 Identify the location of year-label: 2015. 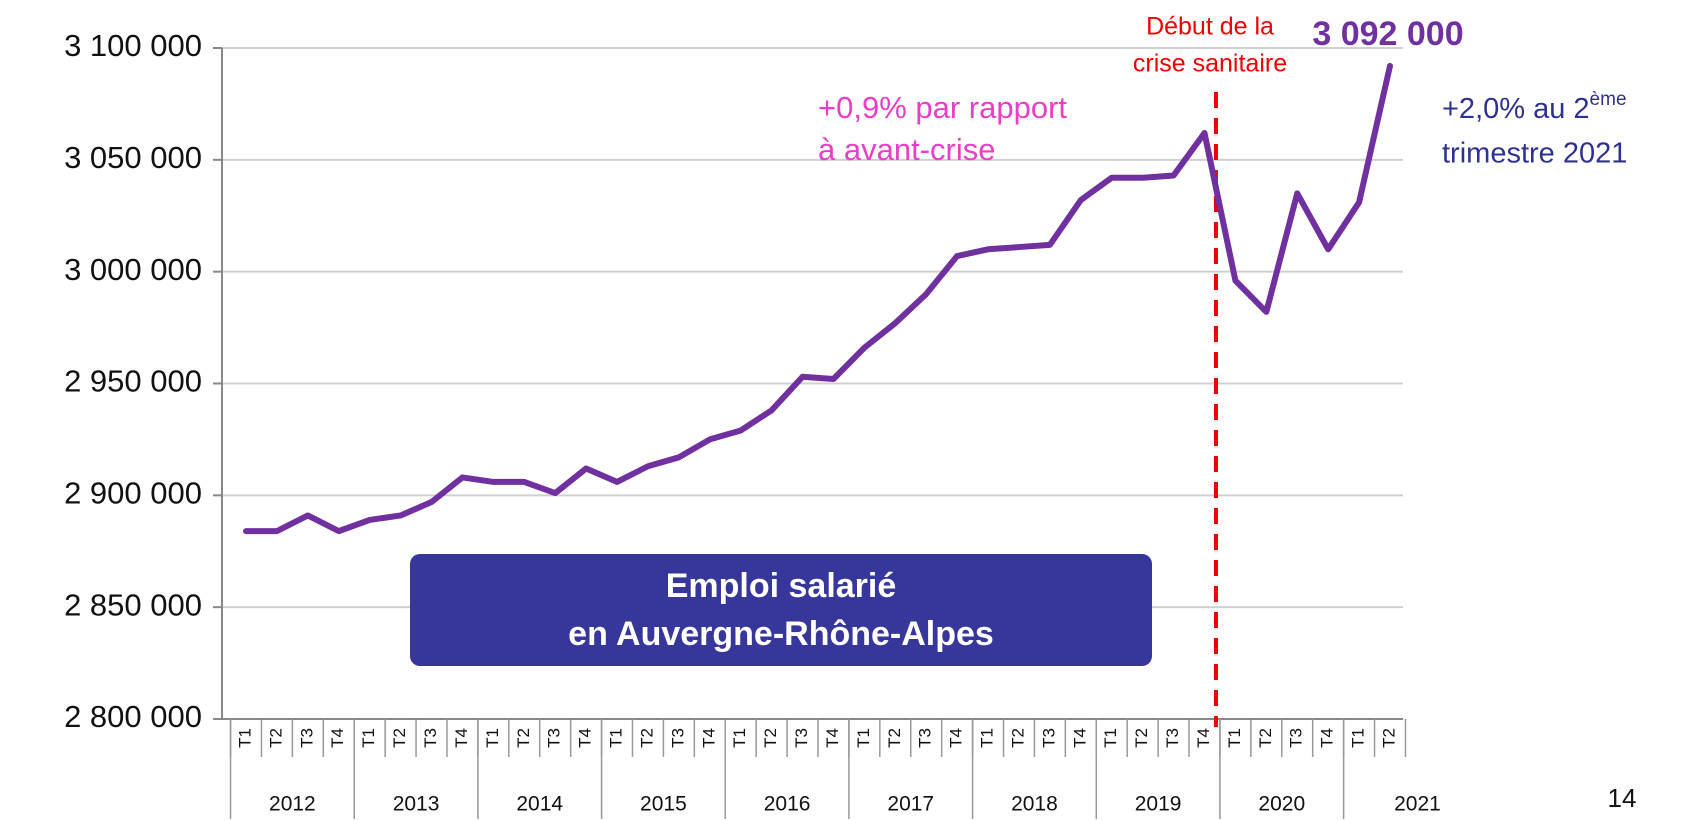
(663, 804).